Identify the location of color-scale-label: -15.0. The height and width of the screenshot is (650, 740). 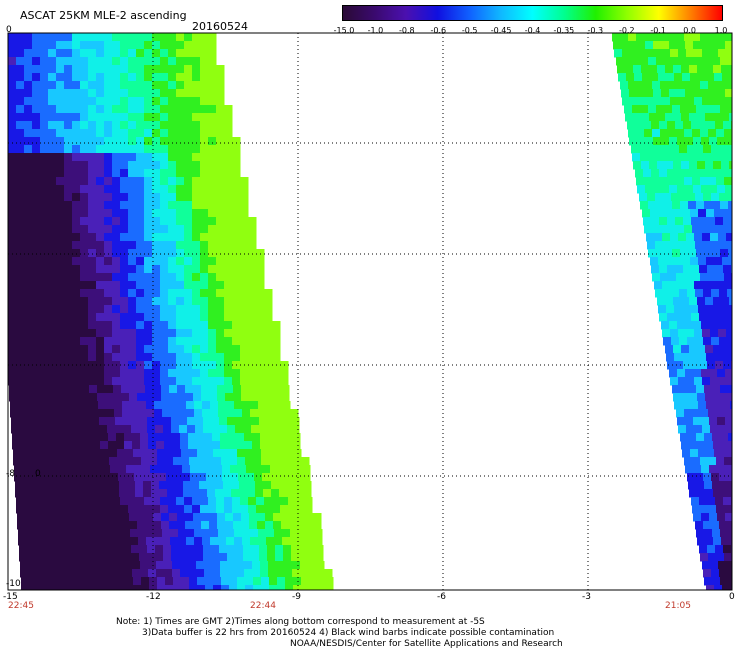
(344, 30).